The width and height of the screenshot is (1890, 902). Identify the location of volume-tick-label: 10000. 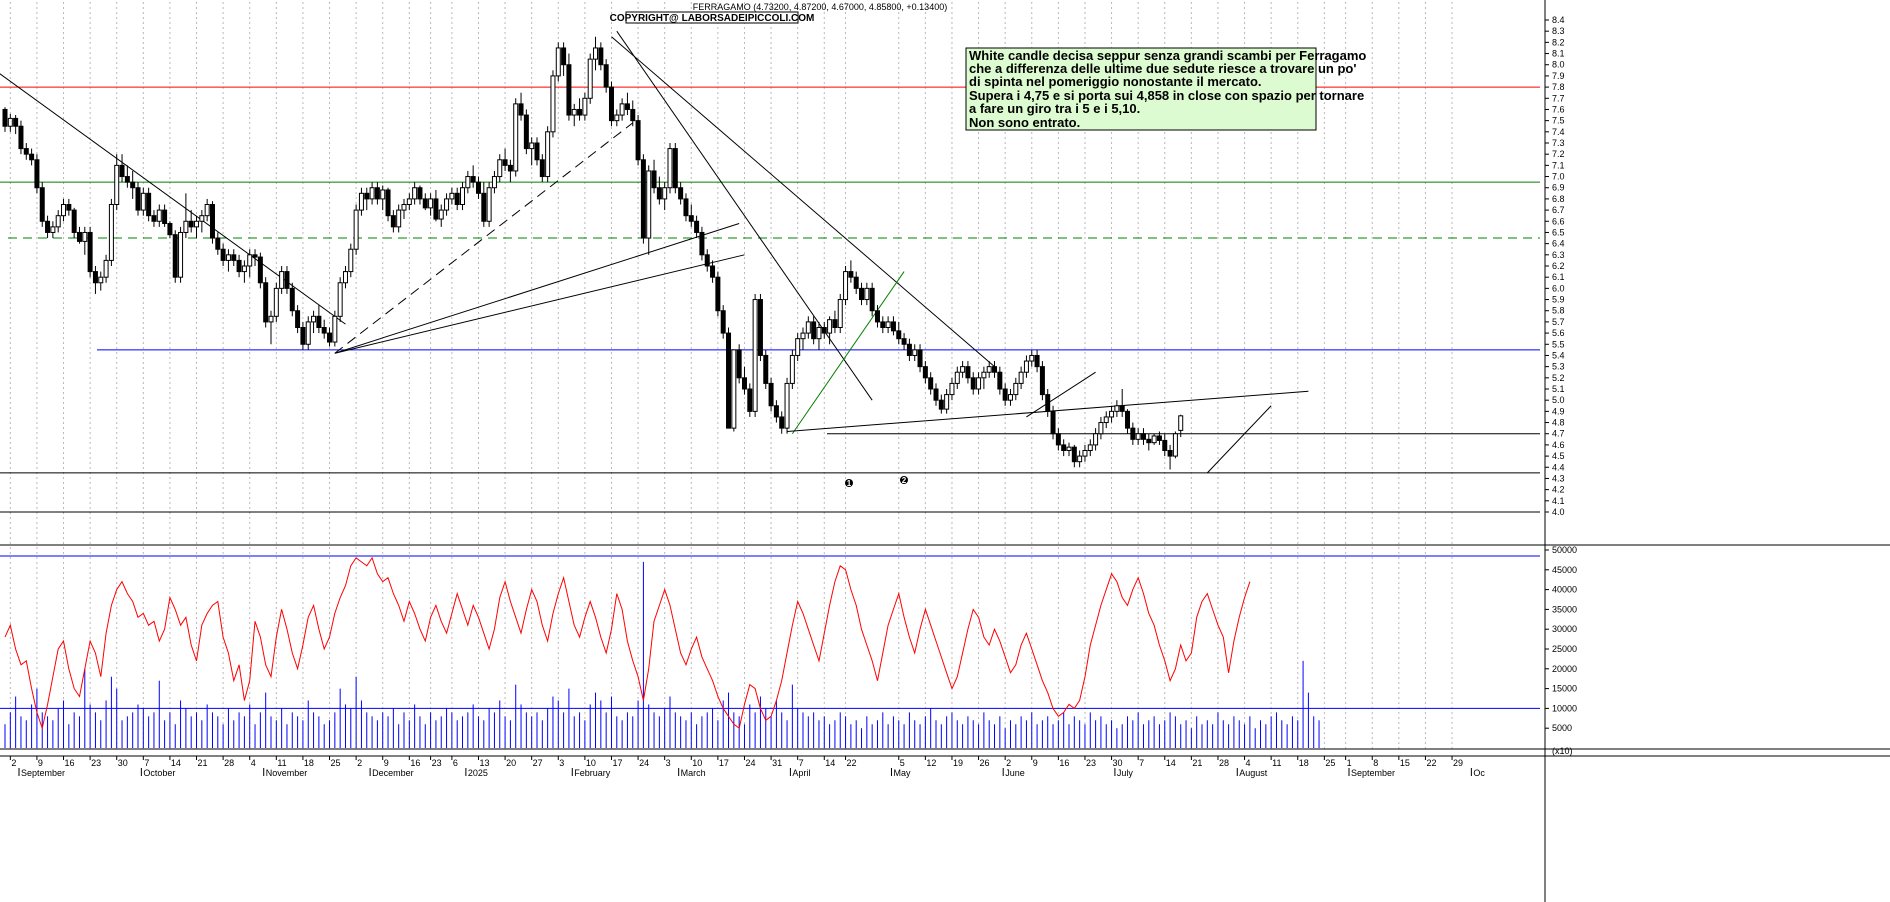
(1564, 708).